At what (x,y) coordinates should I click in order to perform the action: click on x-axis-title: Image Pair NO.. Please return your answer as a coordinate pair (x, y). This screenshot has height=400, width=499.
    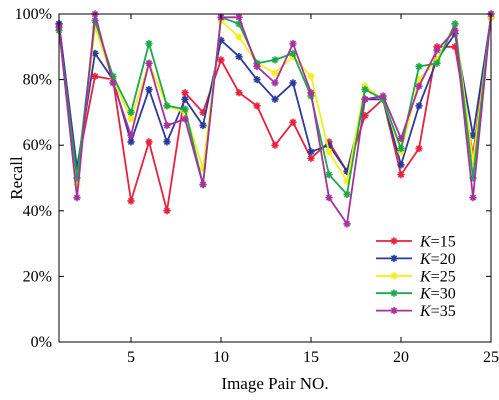
    Looking at the image, I should click on (274, 383).